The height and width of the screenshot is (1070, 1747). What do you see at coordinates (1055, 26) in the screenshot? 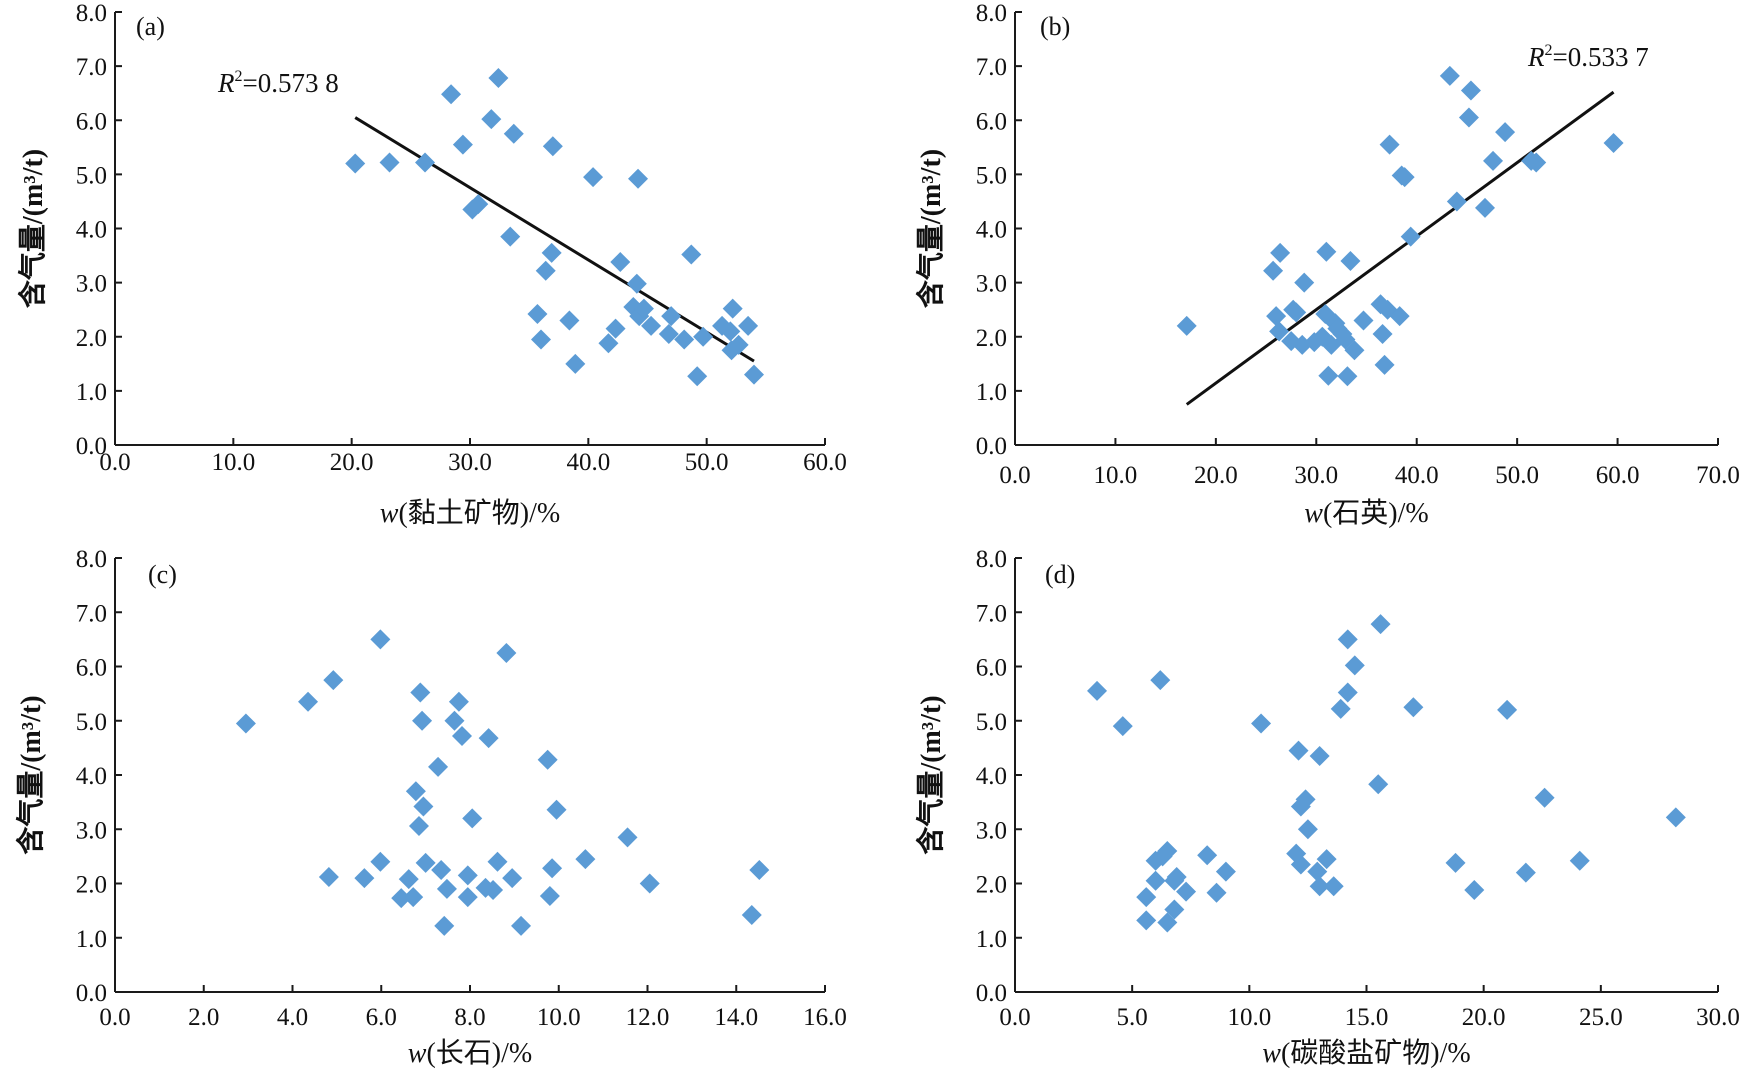
I see `panel-label: (b)` at bounding box center [1055, 26].